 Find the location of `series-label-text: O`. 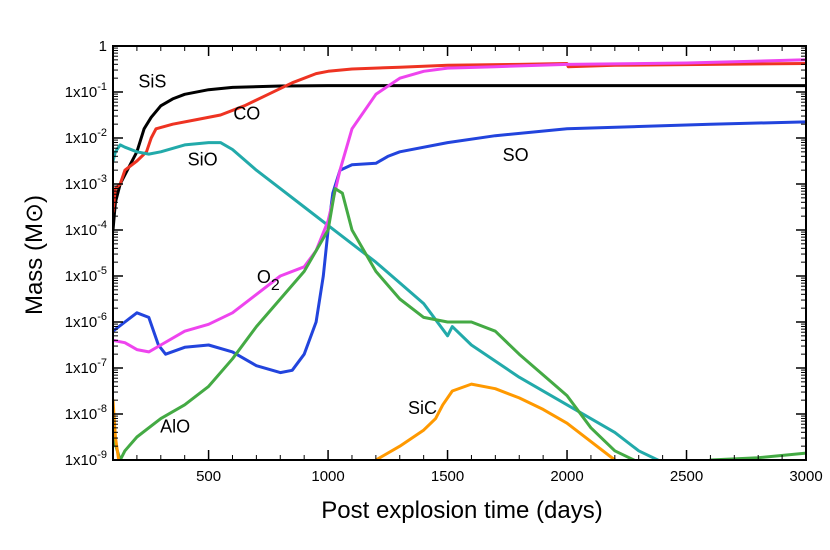

series-label-text: O is located at coordinates (264, 277).